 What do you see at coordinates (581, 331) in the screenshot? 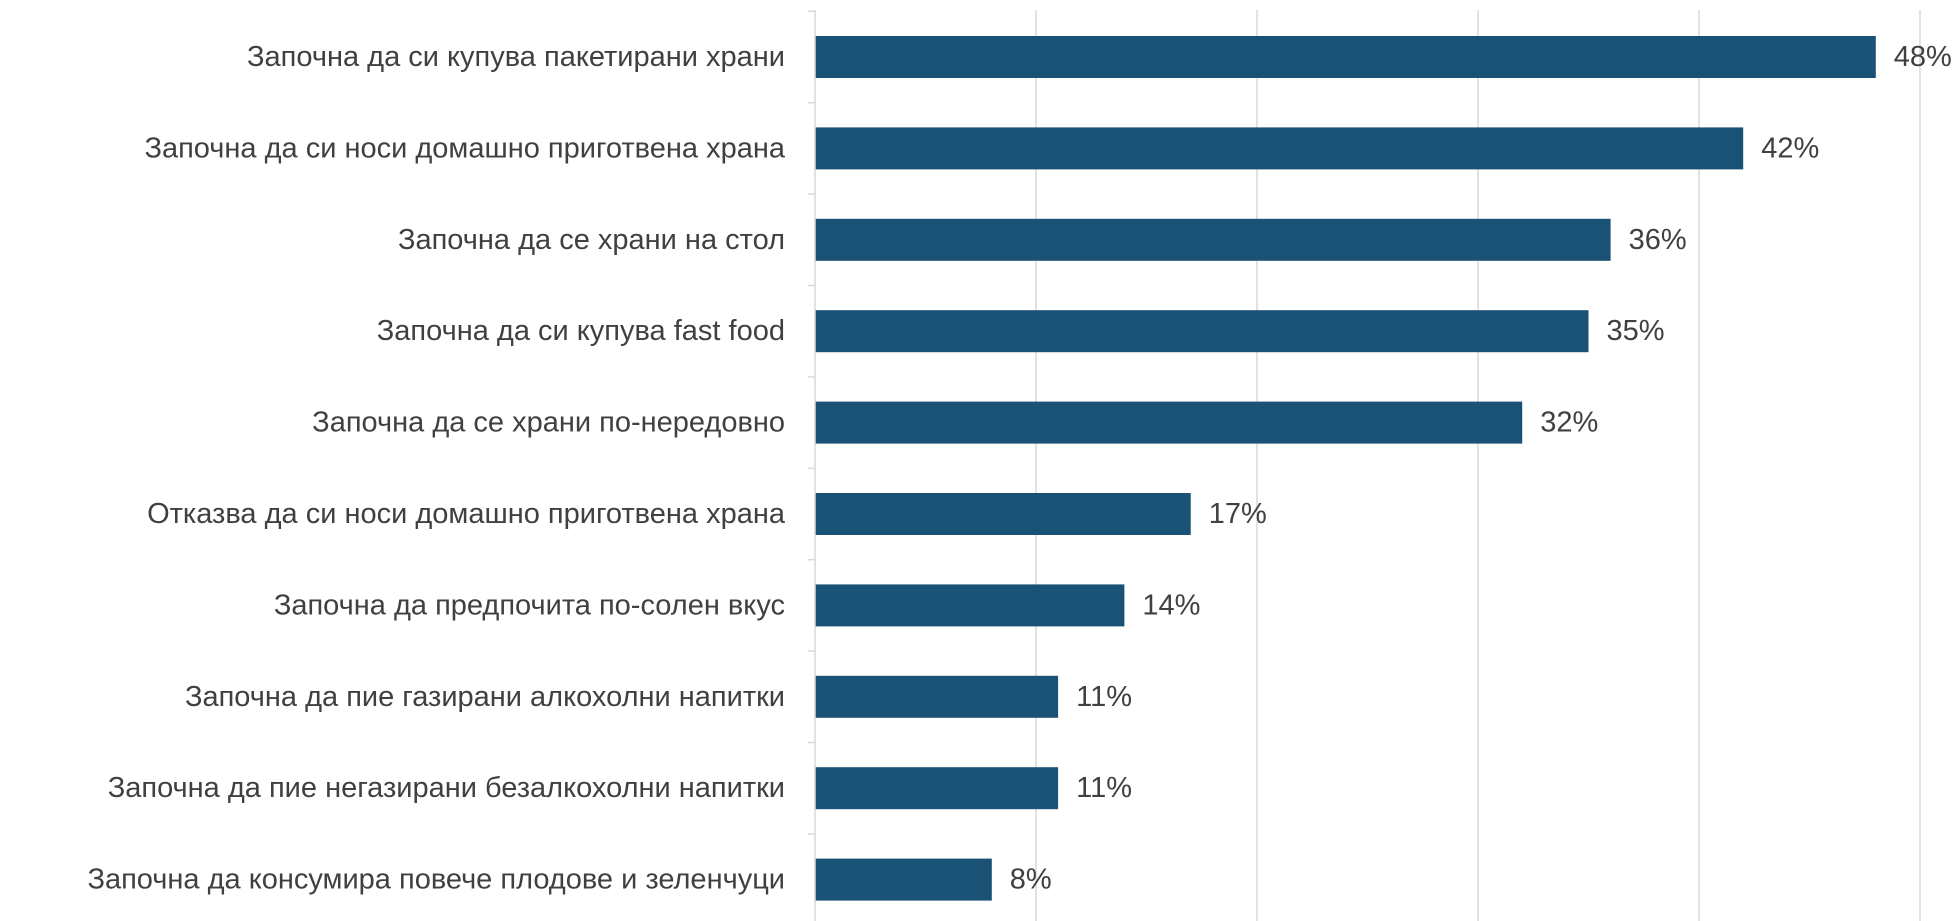
I see `category-label-3: Започна да си купува fast food` at bounding box center [581, 331].